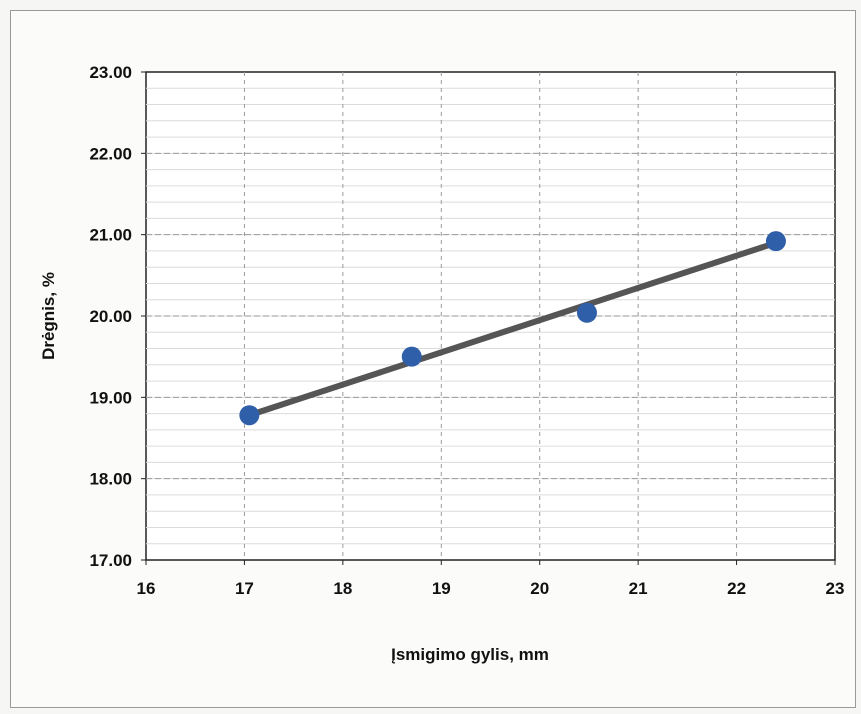 The image size is (861, 714). What do you see at coordinates (638, 588) in the screenshot?
I see `x-tick-label: 21` at bounding box center [638, 588].